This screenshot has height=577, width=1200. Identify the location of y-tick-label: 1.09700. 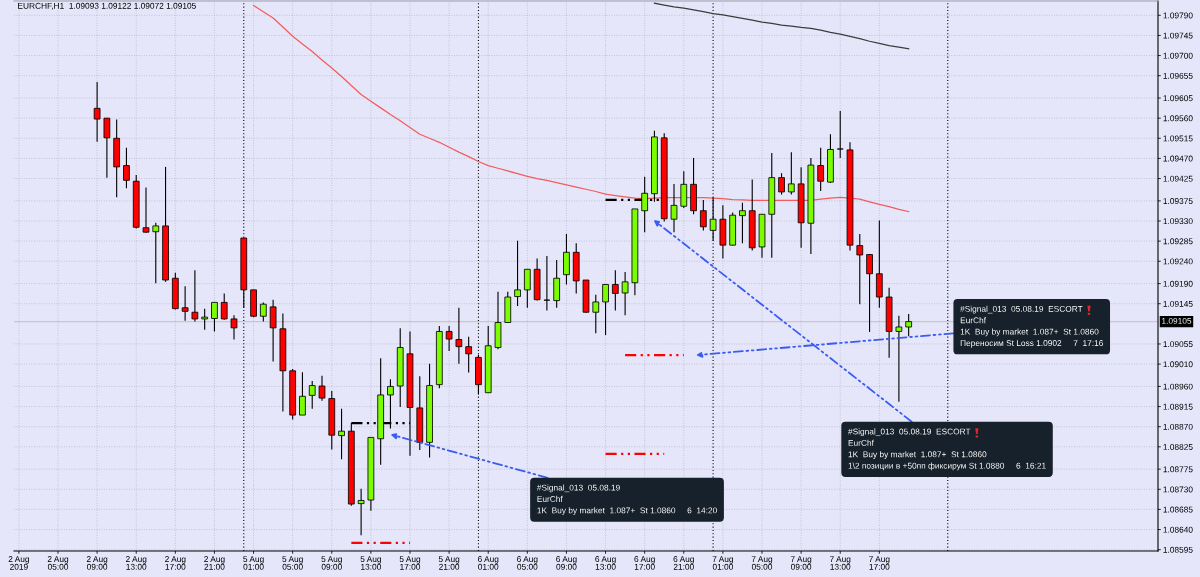
(1178, 55).